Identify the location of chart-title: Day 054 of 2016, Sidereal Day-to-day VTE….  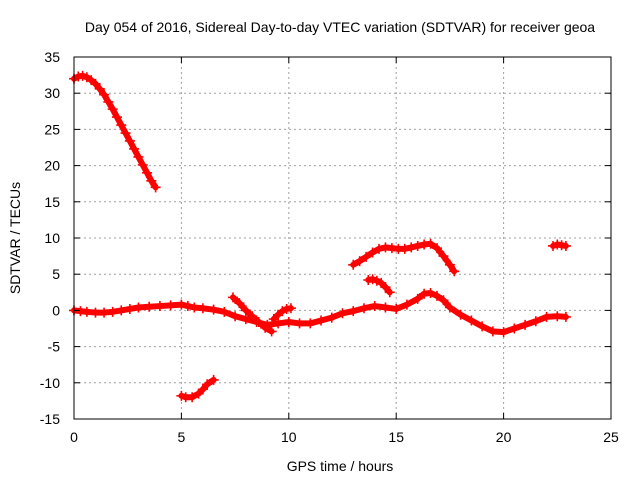
(340, 27).